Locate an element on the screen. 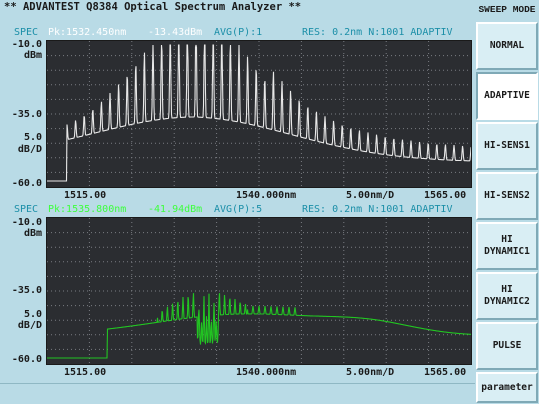 The height and width of the screenshot is (404, 539). trace1-peak-level: -13.43dBm is located at coordinates (175, 32).